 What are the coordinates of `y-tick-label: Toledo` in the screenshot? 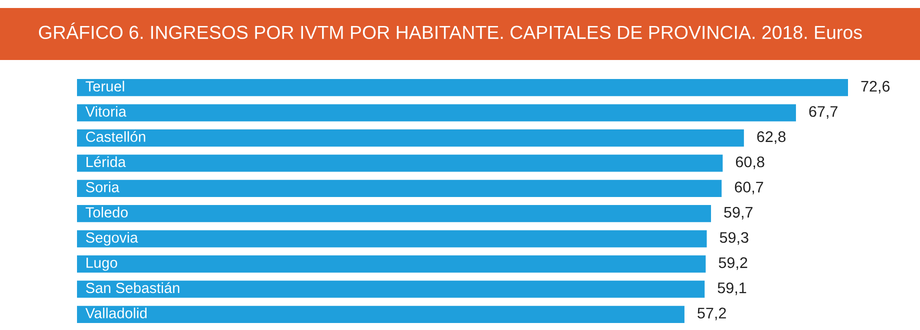 It's located at (107, 212).